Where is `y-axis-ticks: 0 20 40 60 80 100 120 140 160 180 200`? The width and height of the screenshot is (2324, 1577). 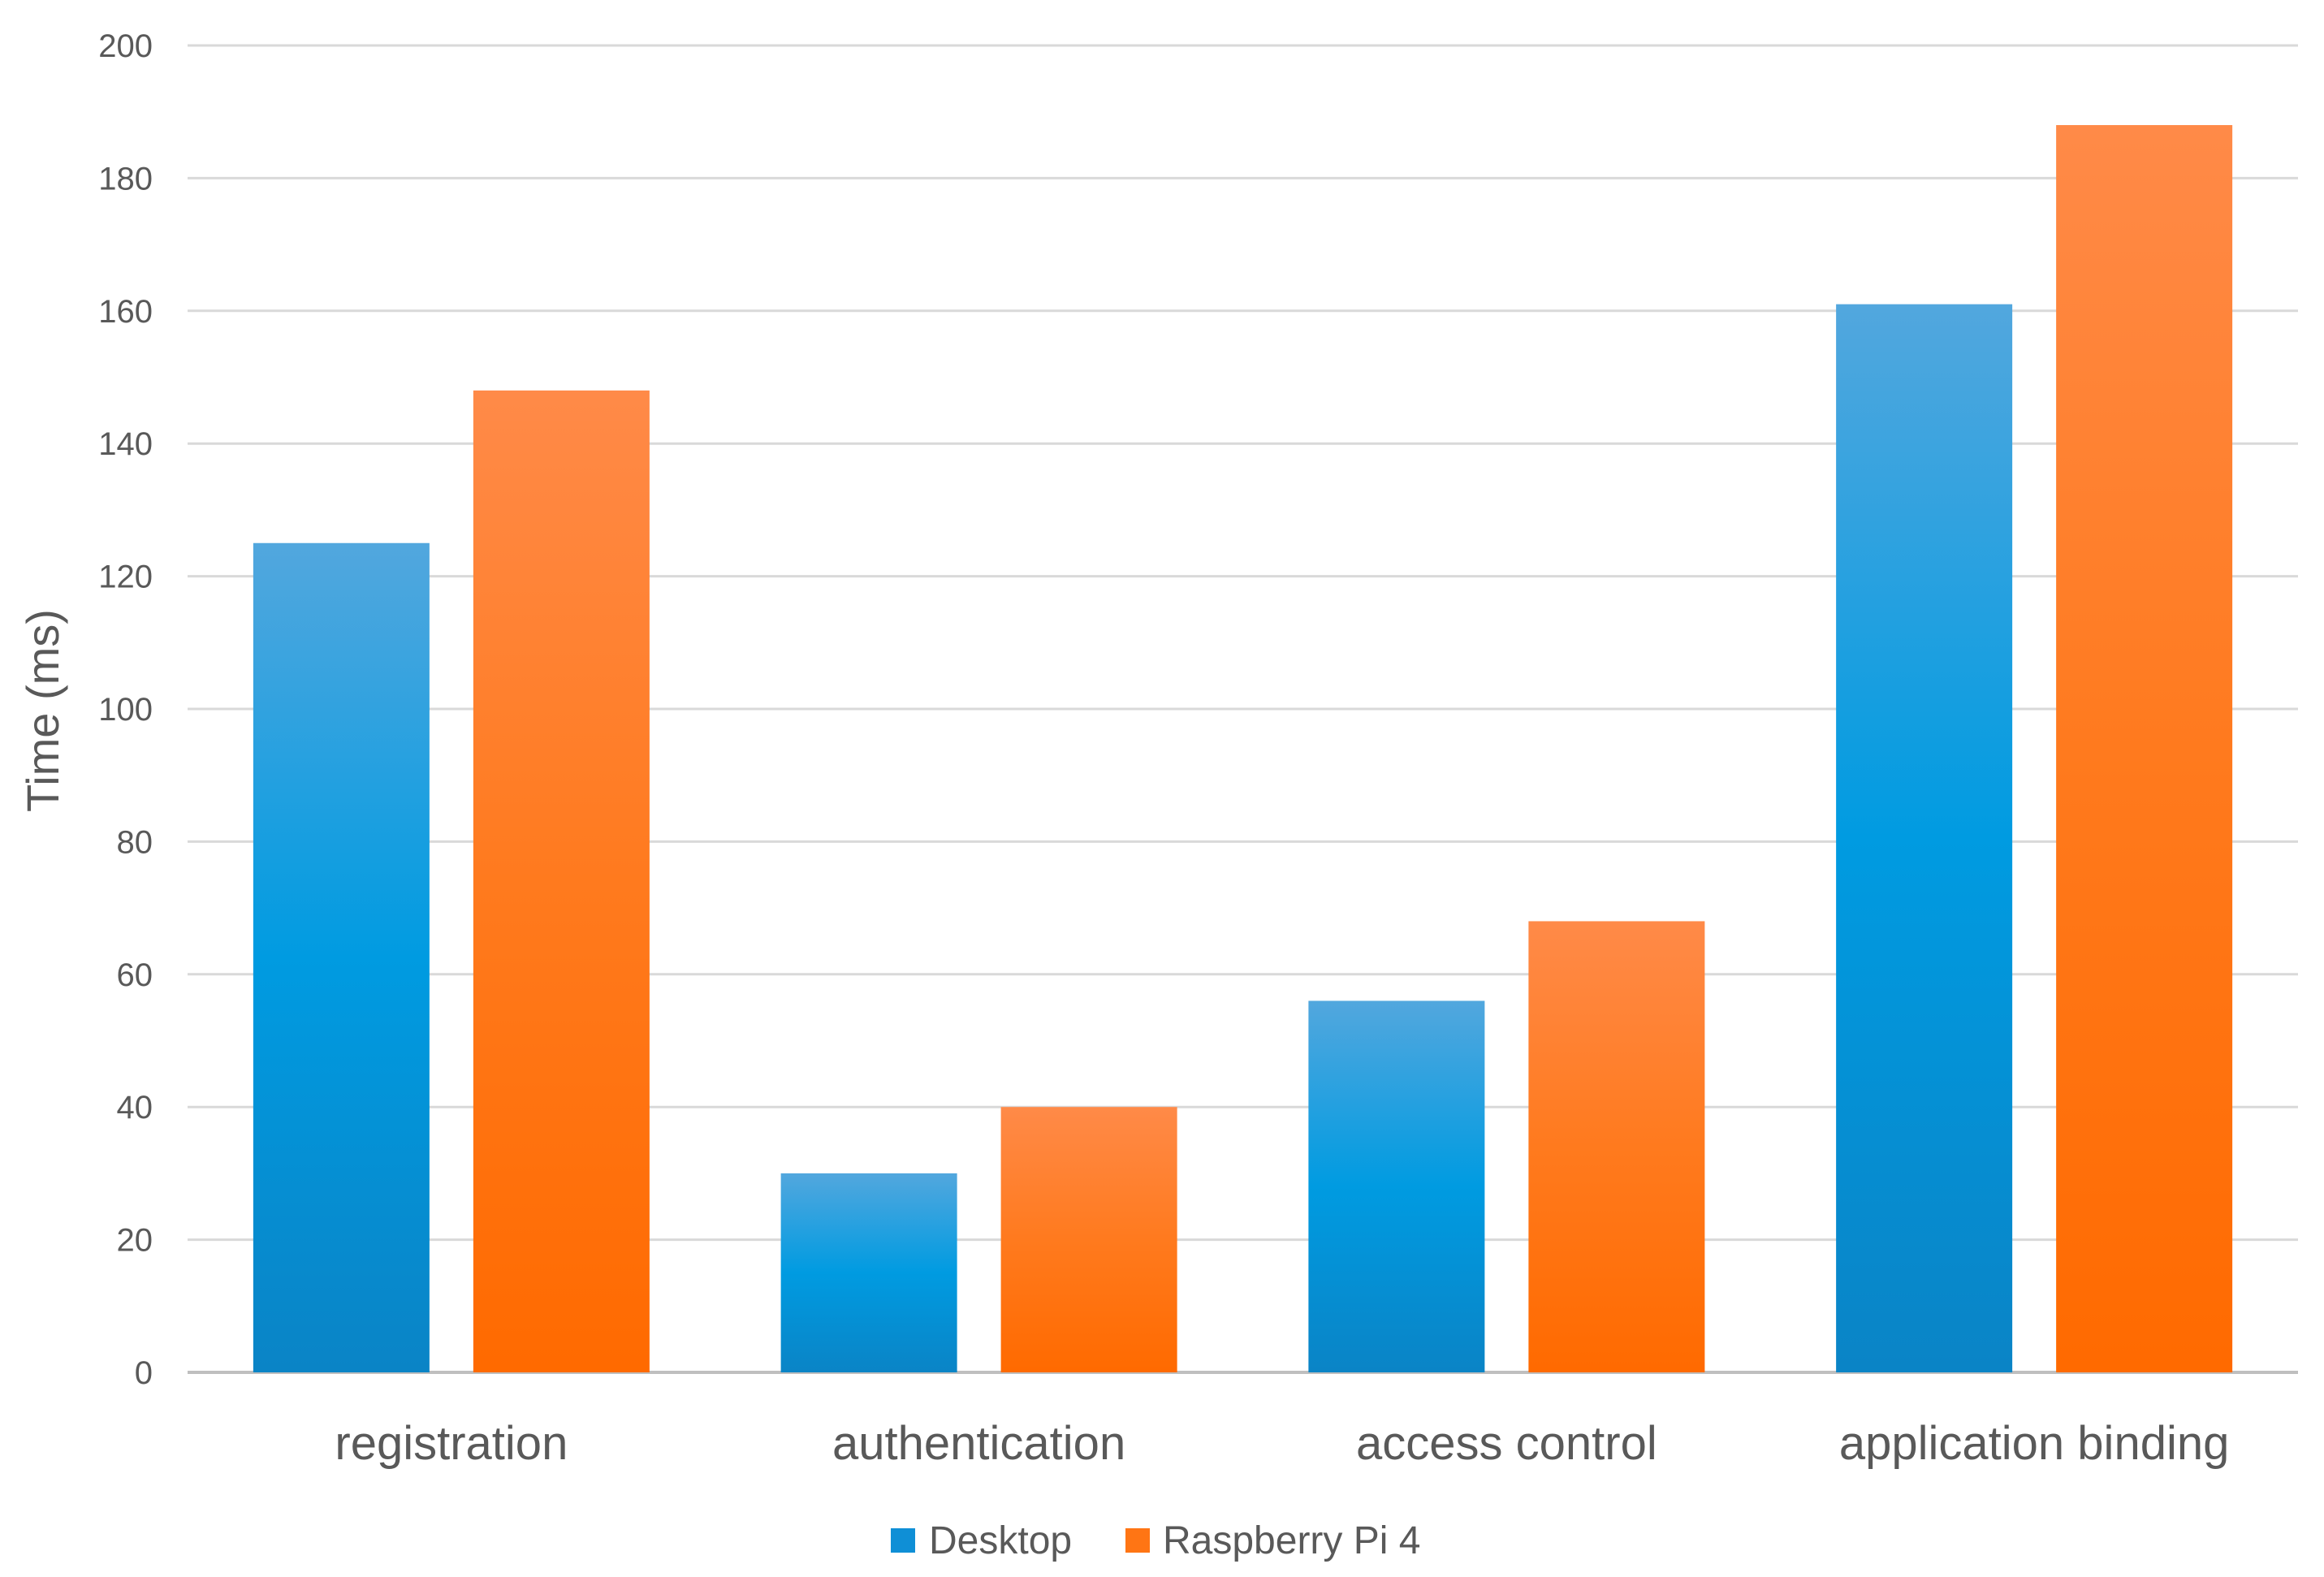 y-axis-ticks: 0 20 40 60 80 100 120 140 160 180 200 is located at coordinates (125, 709).